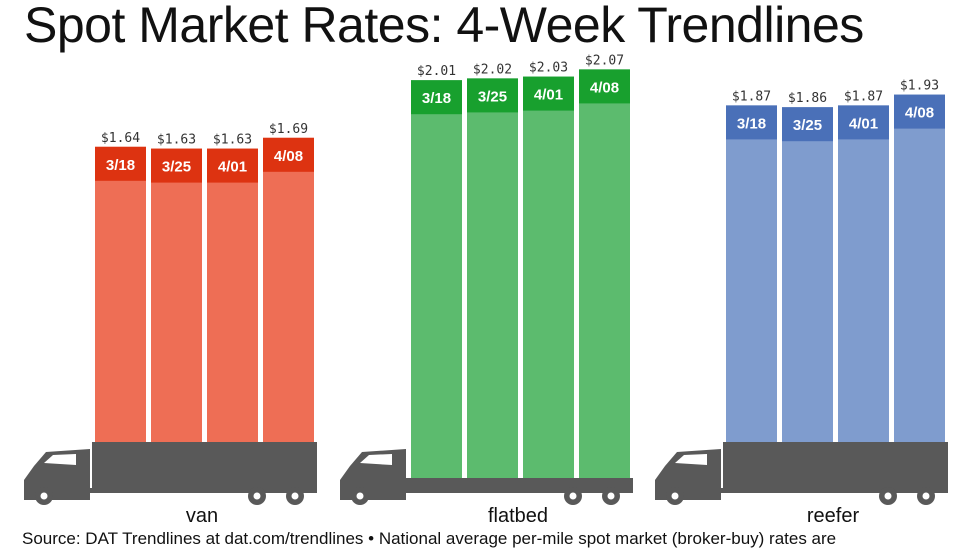 This screenshot has width=980, height=552. I want to click on van-bar-3/18: 3/18 $1.64, so click(120, 287).